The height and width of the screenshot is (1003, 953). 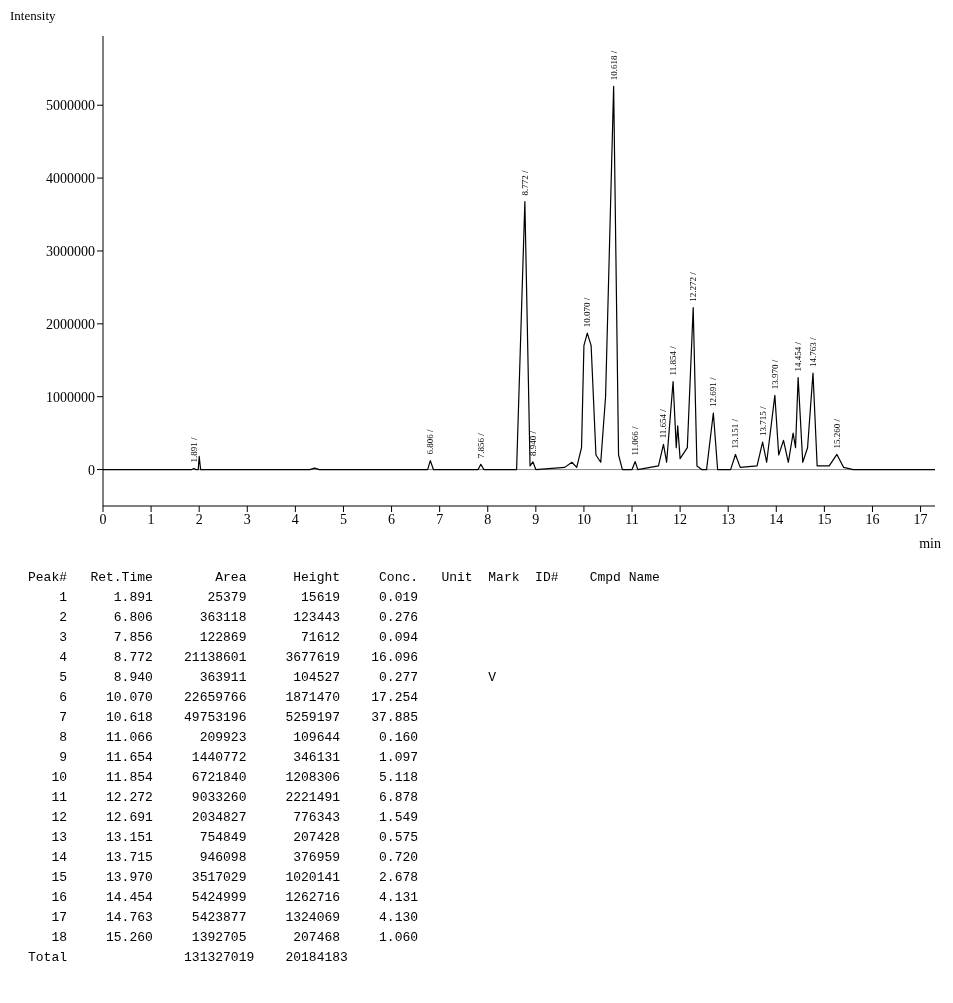 I want to click on y-tick-label: 0, so click(x=91, y=470).